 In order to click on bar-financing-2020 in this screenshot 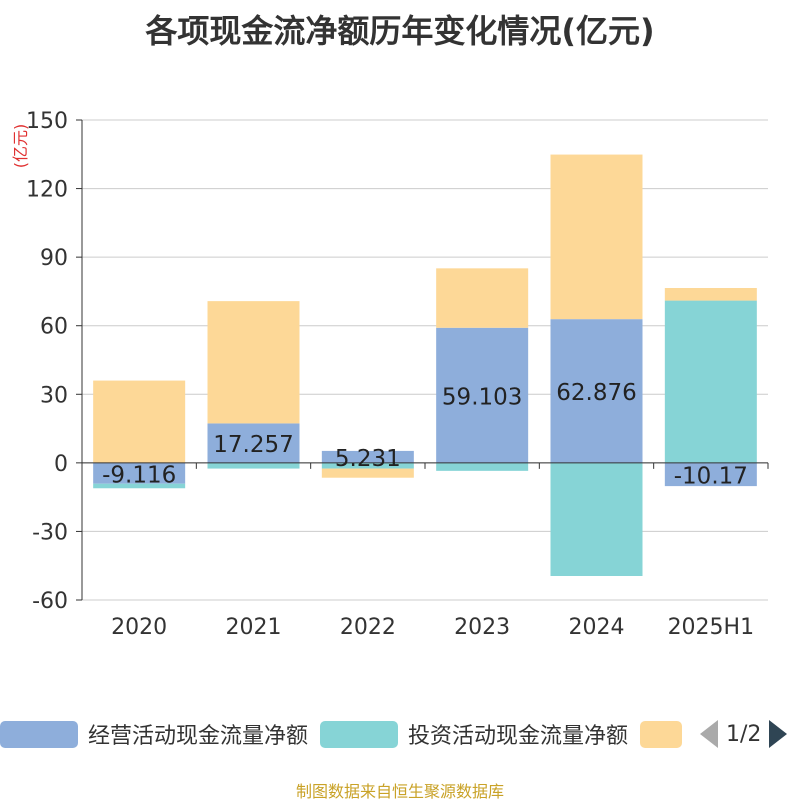, I will do `click(139, 421)`.